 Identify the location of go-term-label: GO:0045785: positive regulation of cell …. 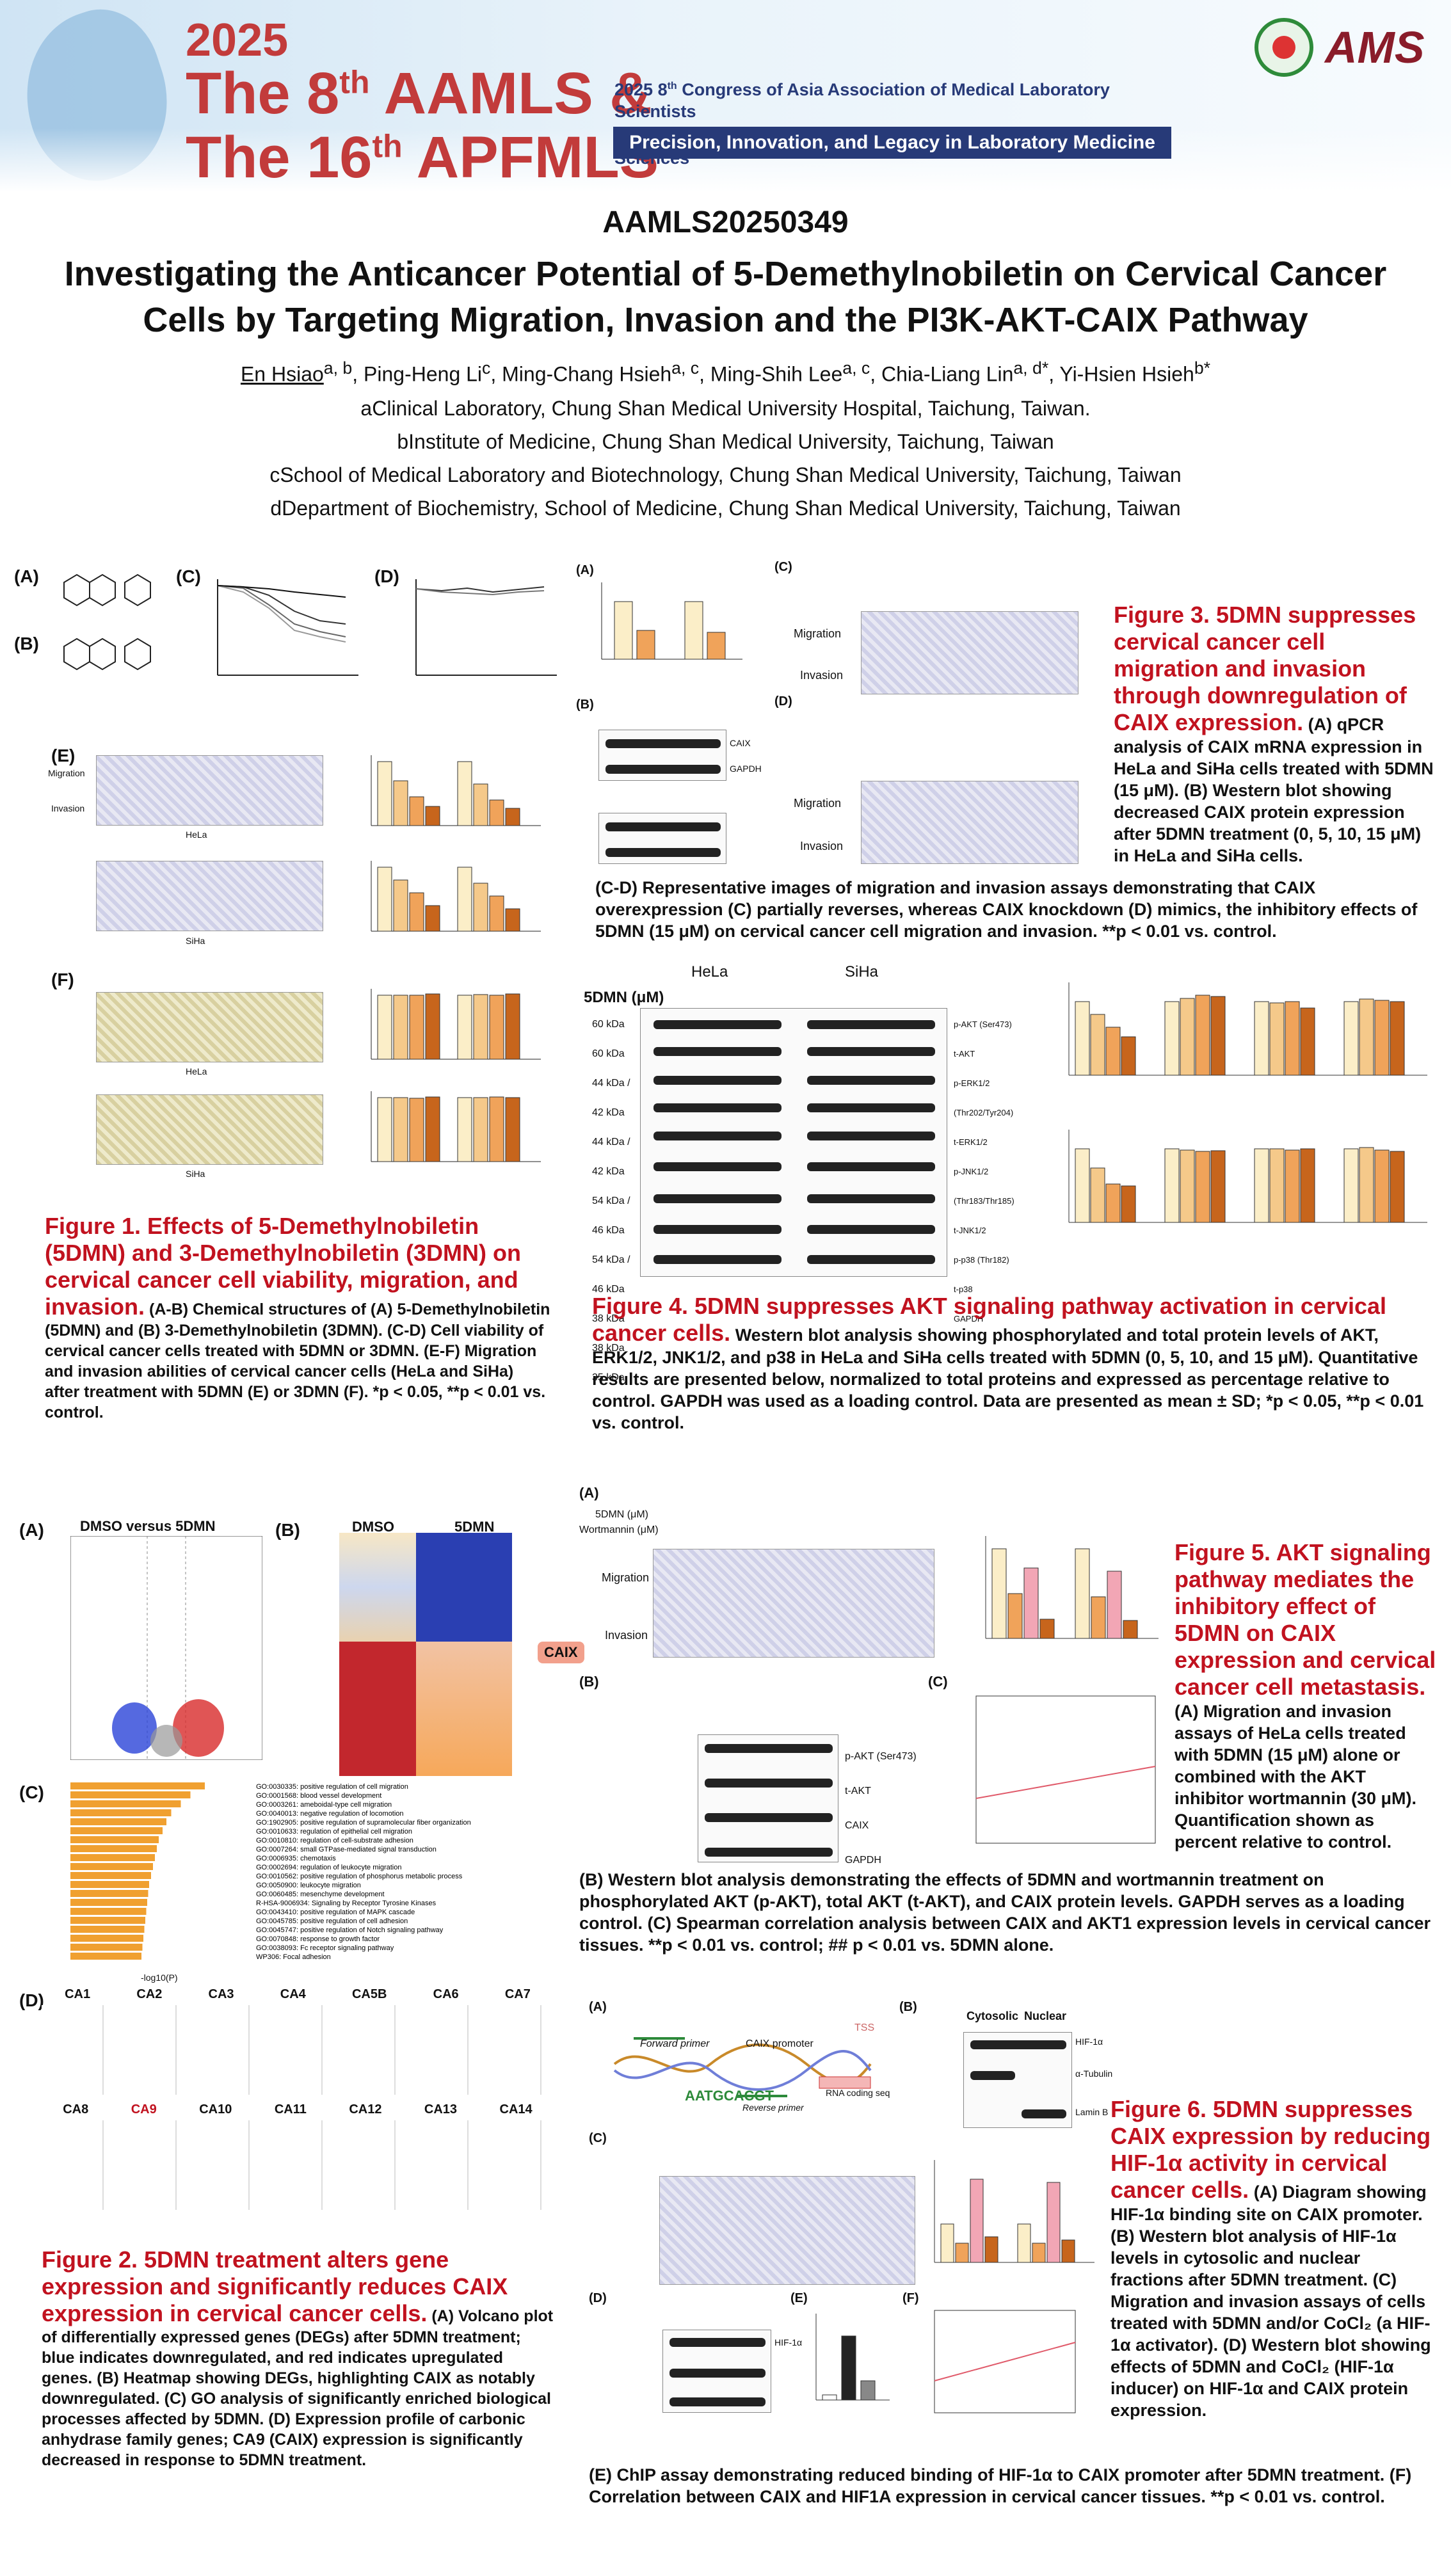
(332, 1921).